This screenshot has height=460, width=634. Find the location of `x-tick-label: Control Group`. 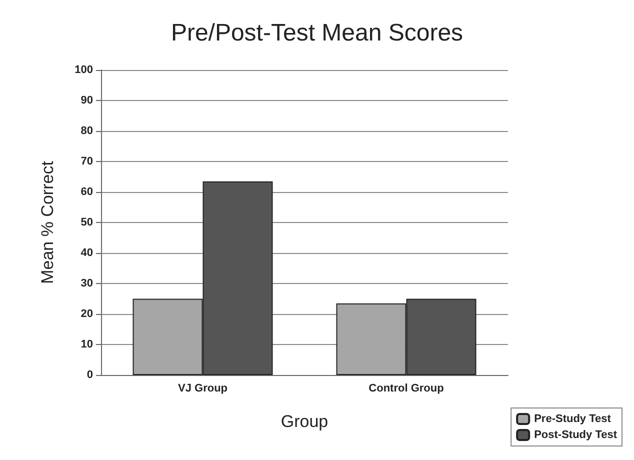

x-tick-label: Control Group is located at coordinates (406, 388).